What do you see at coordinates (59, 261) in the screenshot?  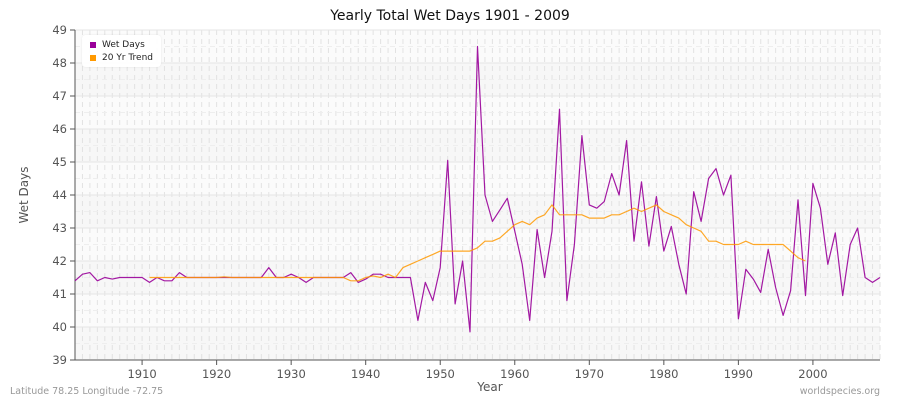 I see `y-tick-label: 42` at bounding box center [59, 261].